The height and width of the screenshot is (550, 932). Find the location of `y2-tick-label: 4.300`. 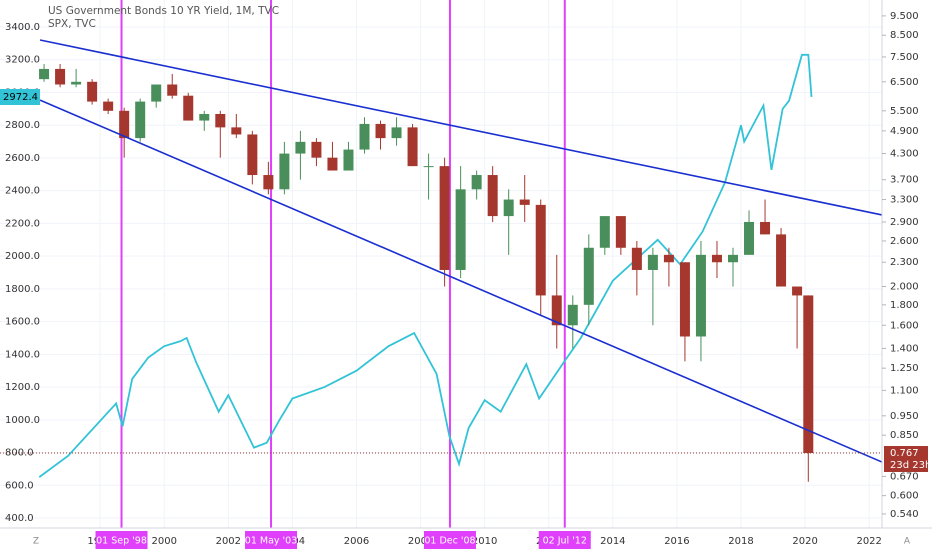

y2-tick-label: 4.300 is located at coordinates (904, 154).